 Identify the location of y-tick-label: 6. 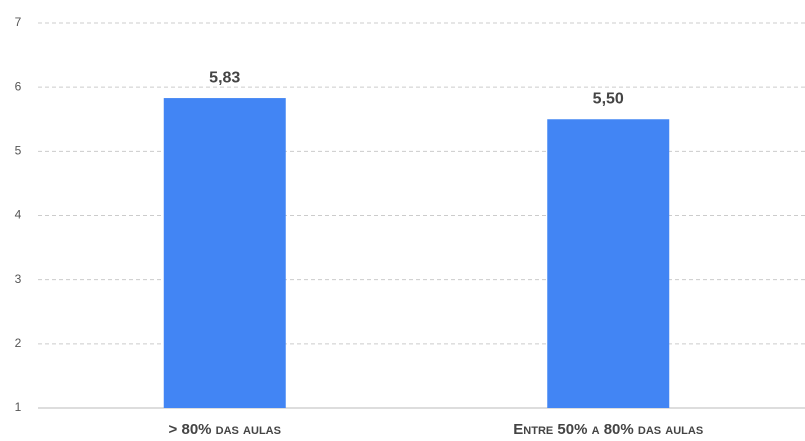
(18, 86).